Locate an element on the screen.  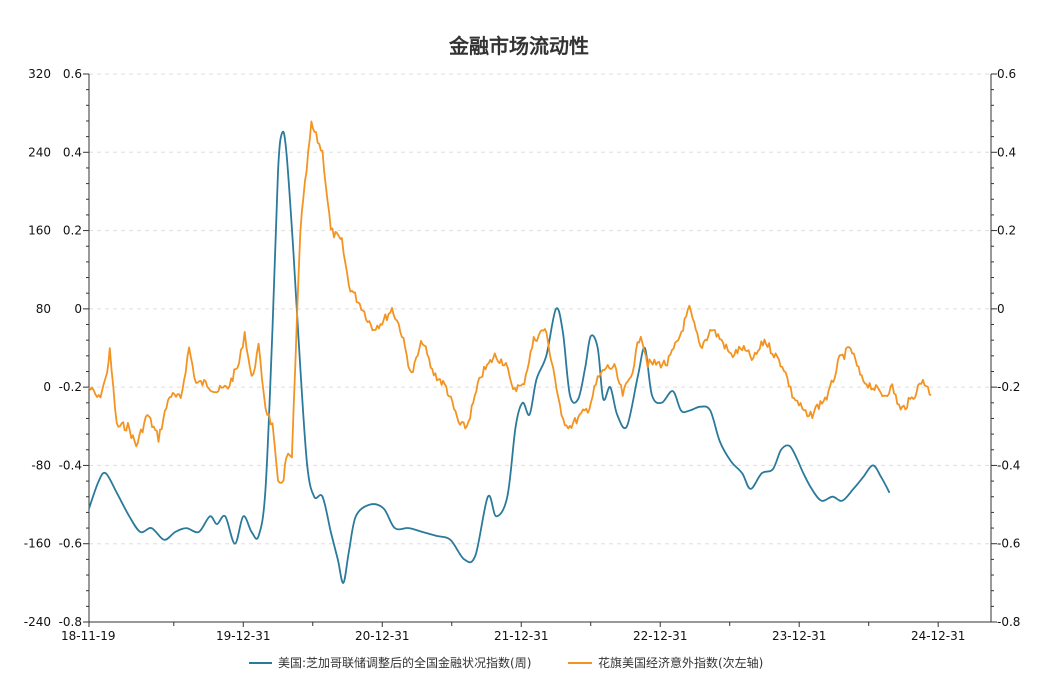
legend-item-series-1: 花旗美国经济意外指数(次左轴) is located at coordinates (665, 662).